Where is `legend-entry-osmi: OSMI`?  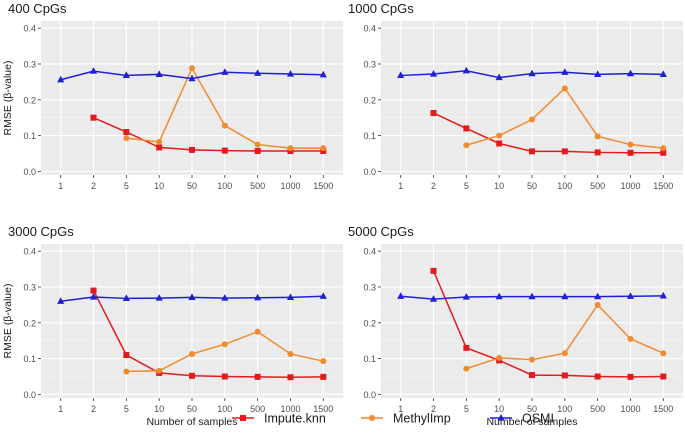
legend-entry-osmi: OSMI is located at coordinates (522, 419).